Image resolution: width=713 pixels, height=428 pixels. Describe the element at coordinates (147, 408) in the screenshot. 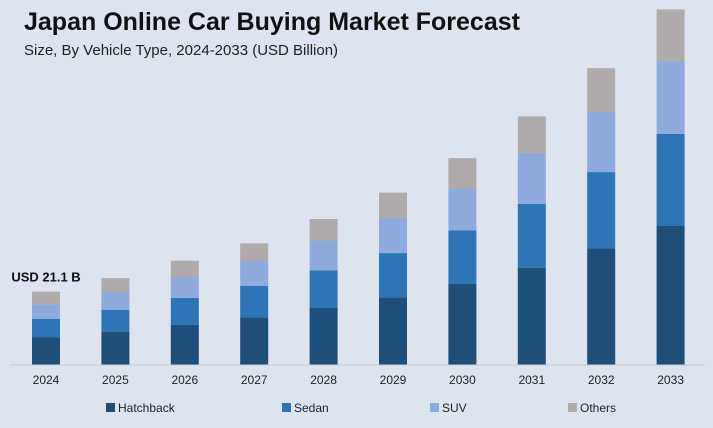

I see `legend-label-hatchback: Hatchback` at that location.